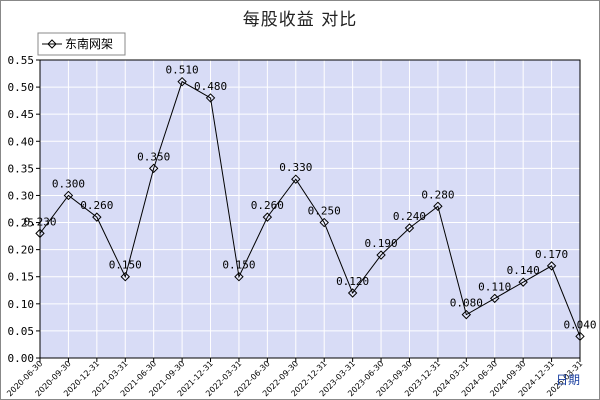  Describe the element at coordinates (21, 304) in the screenshot. I see `y-tick-label: 0.10` at that location.